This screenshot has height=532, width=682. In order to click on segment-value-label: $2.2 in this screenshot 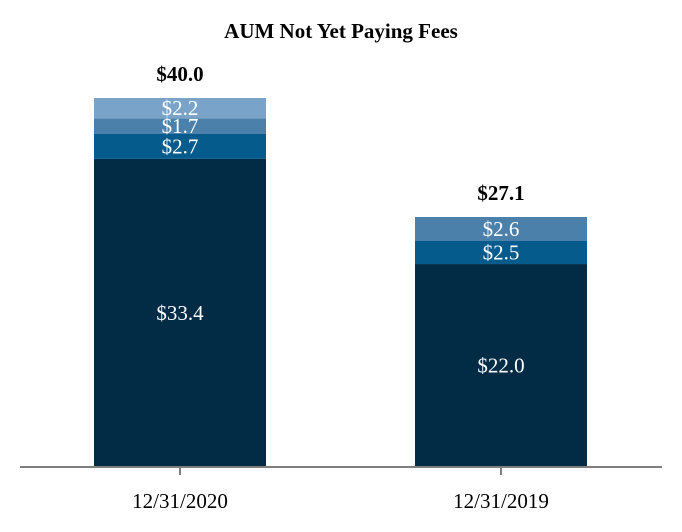, I will do `click(180, 108)`.